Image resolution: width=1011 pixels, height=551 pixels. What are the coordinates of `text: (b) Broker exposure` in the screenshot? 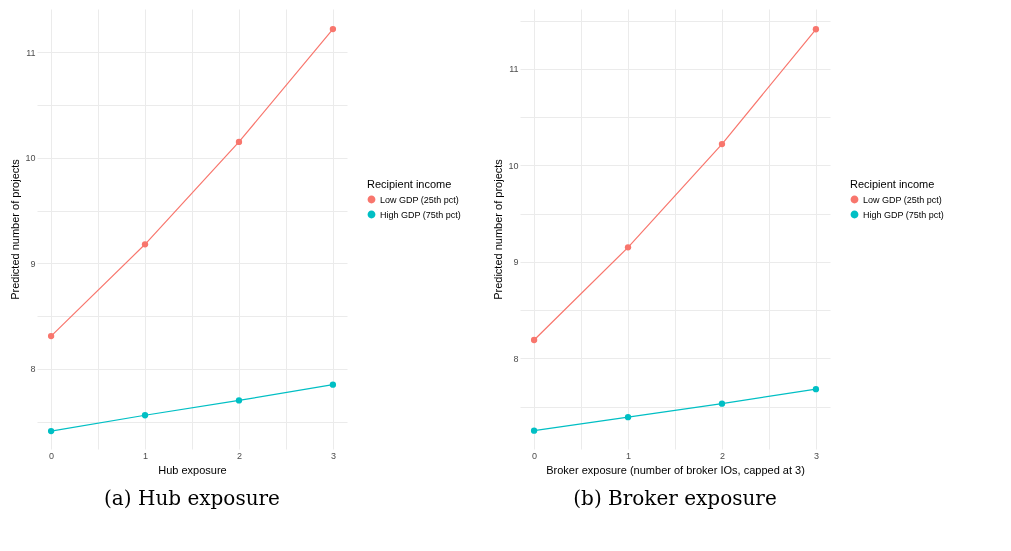 It's located at (675, 498).